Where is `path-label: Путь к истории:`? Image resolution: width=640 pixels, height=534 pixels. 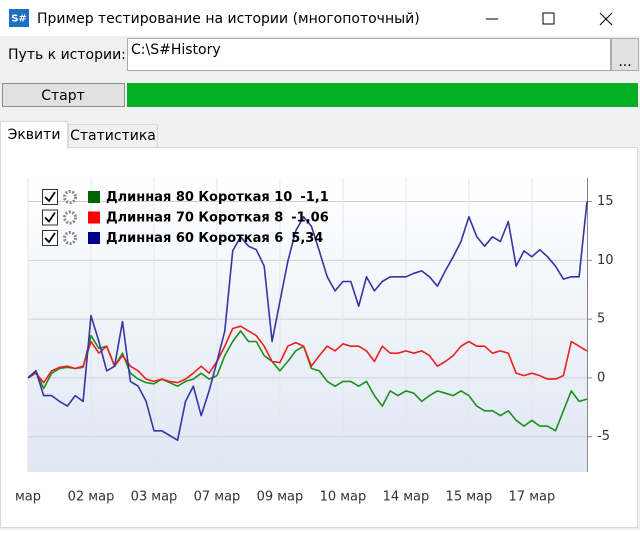 path-label: Путь к истории: is located at coordinates (67, 55).